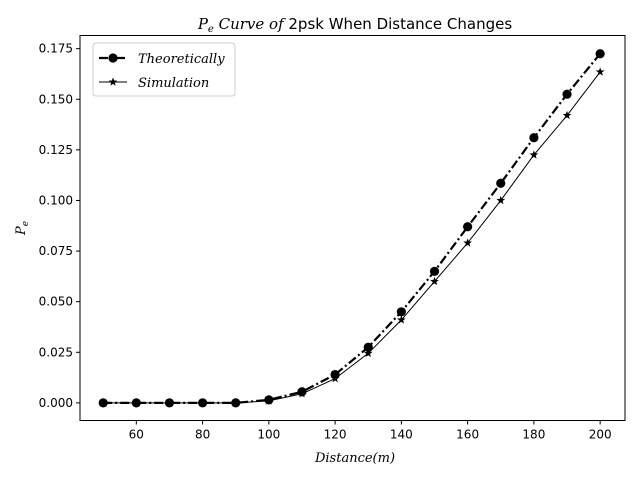 This screenshot has height=480, width=640. What do you see at coordinates (268, 435) in the screenshot?
I see `x-tick-label: 100` at bounding box center [268, 435].